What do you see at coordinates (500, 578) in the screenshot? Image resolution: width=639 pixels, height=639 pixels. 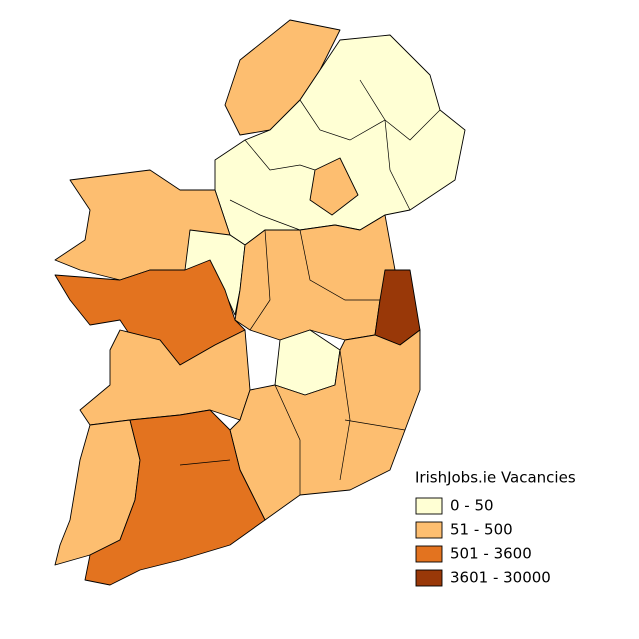 I see `legend-label: 3601 - 30000` at bounding box center [500, 578].